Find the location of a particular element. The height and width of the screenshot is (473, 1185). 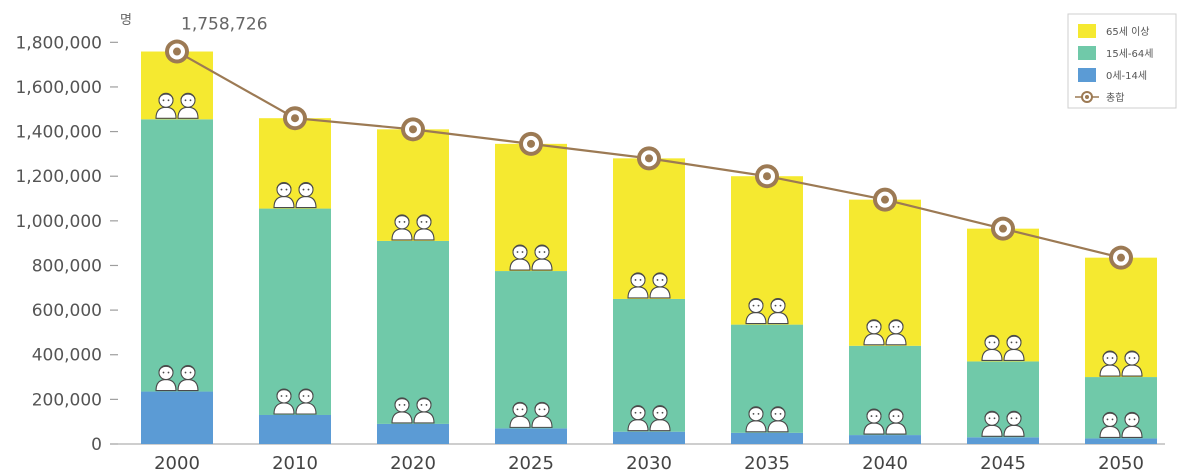

legend-item: 0세-14세 is located at coordinates (1112, 75).